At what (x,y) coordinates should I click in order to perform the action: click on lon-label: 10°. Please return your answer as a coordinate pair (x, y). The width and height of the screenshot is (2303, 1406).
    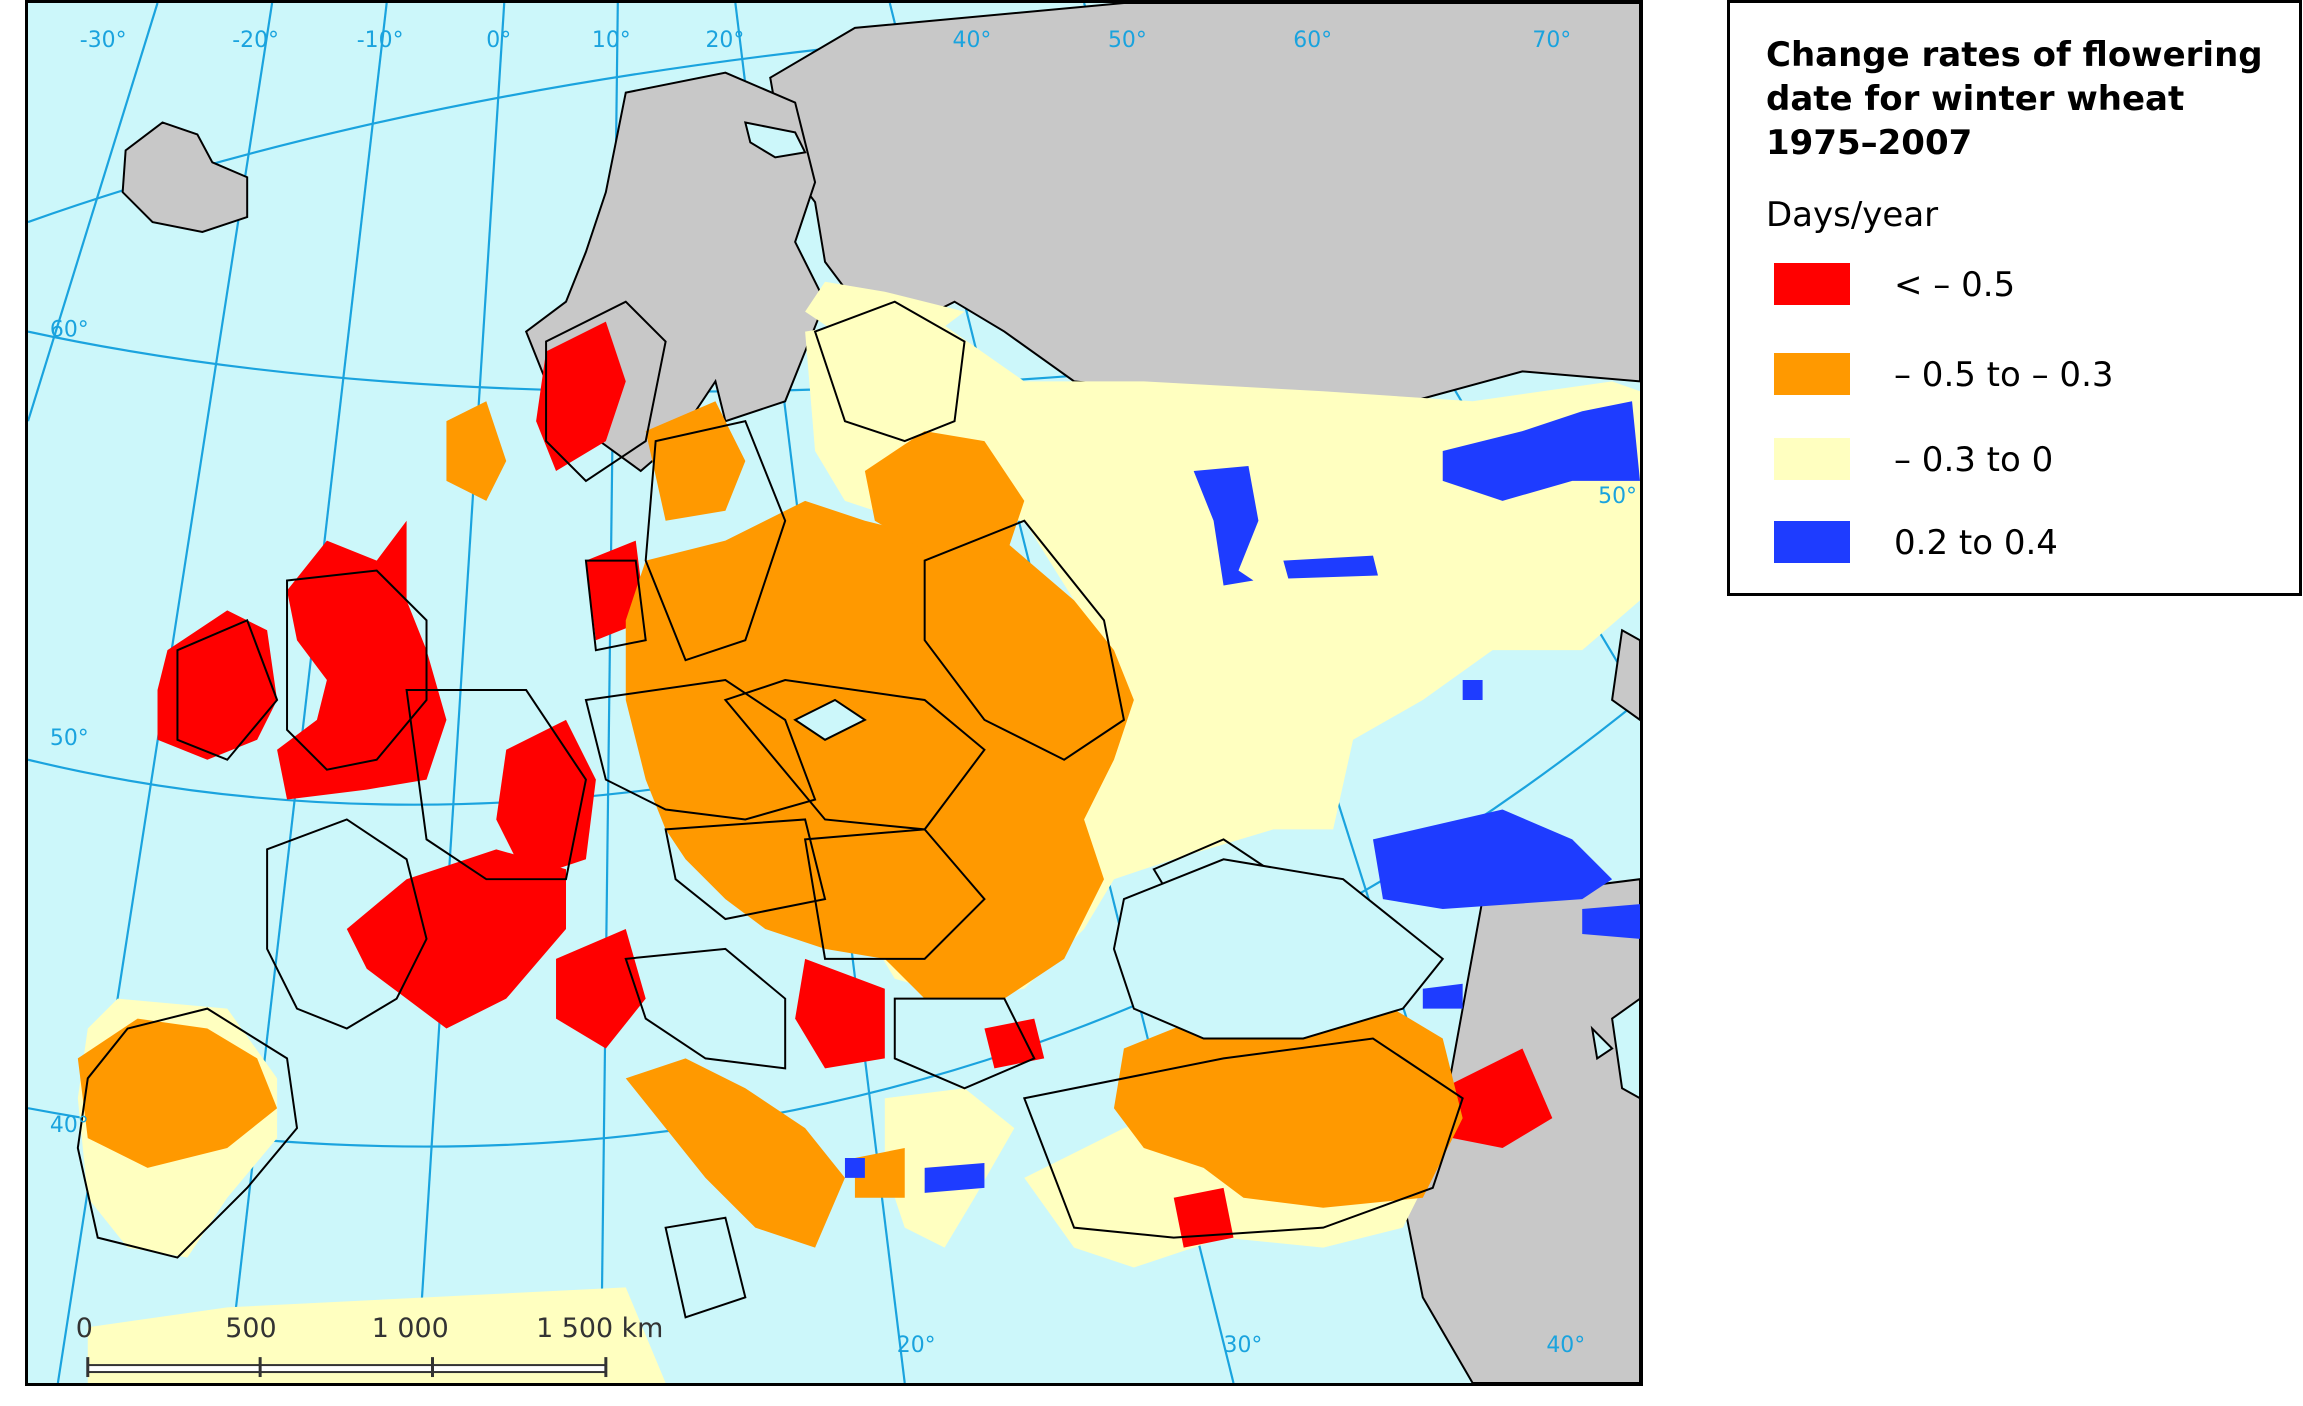
    Looking at the image, I should click on (611, 40).